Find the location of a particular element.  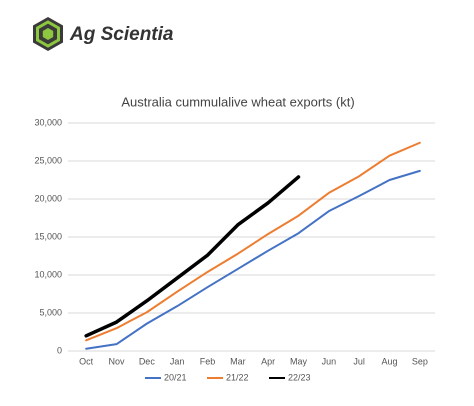

x-tick-label: Oct is located at coordinates (86, 361).